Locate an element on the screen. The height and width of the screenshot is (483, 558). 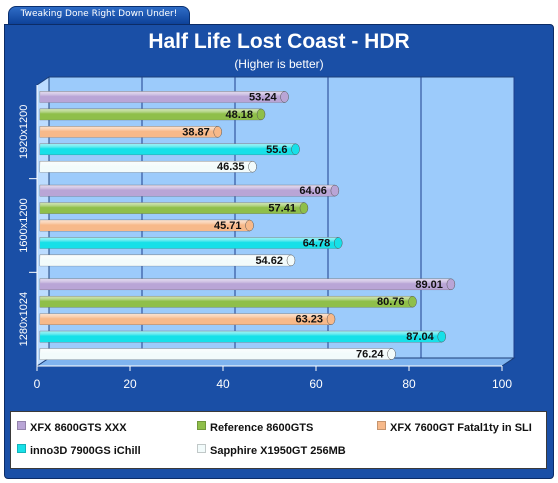
bar-value-label: 64.06 is located at coordinates (313, 191).